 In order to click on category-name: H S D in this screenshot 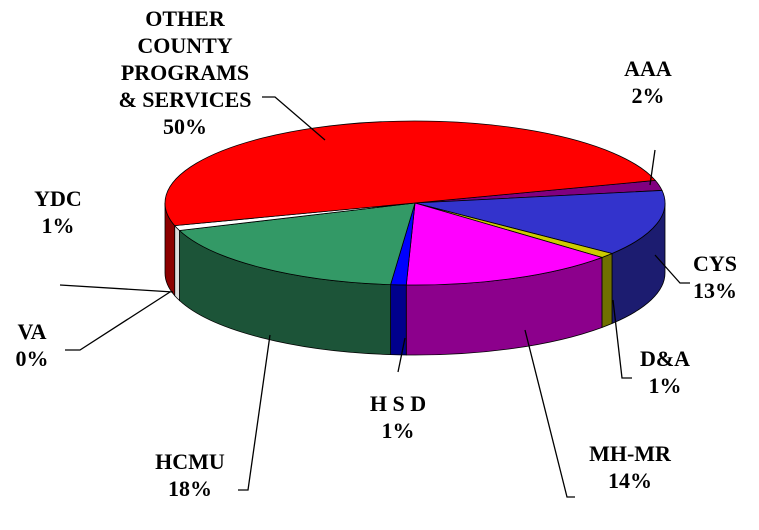, I will do `click(398, 403)`.